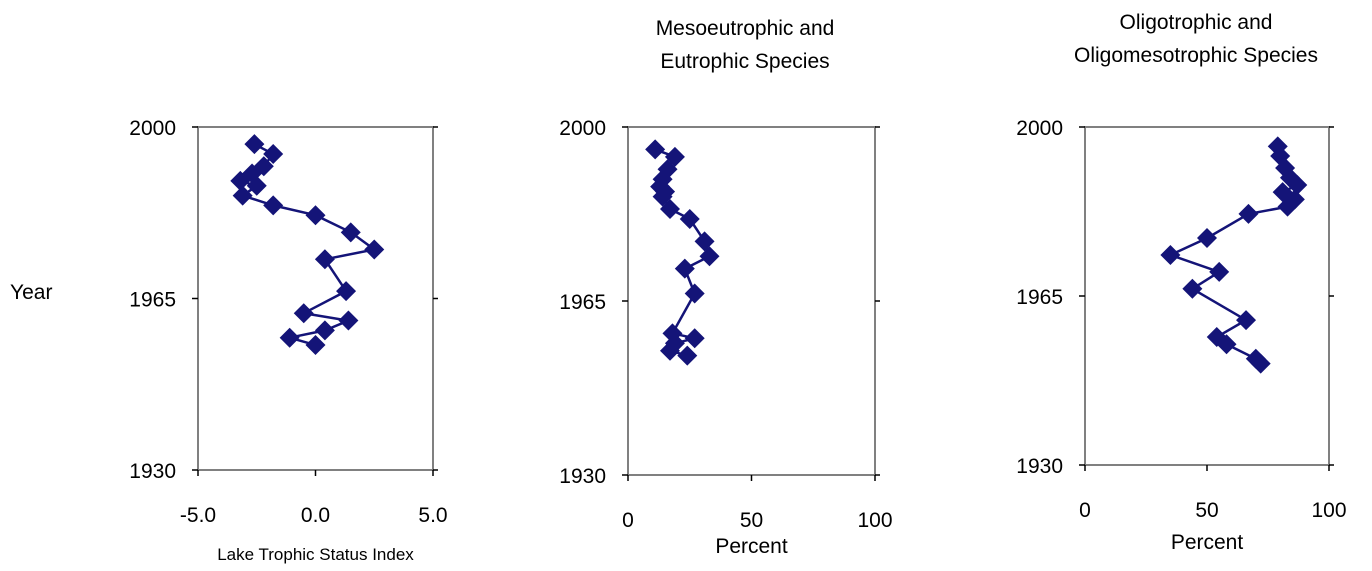 This screenshot has height=571, width=1372. I want to click on chart-2-y-tick-label: 2000, so click(582, 128).